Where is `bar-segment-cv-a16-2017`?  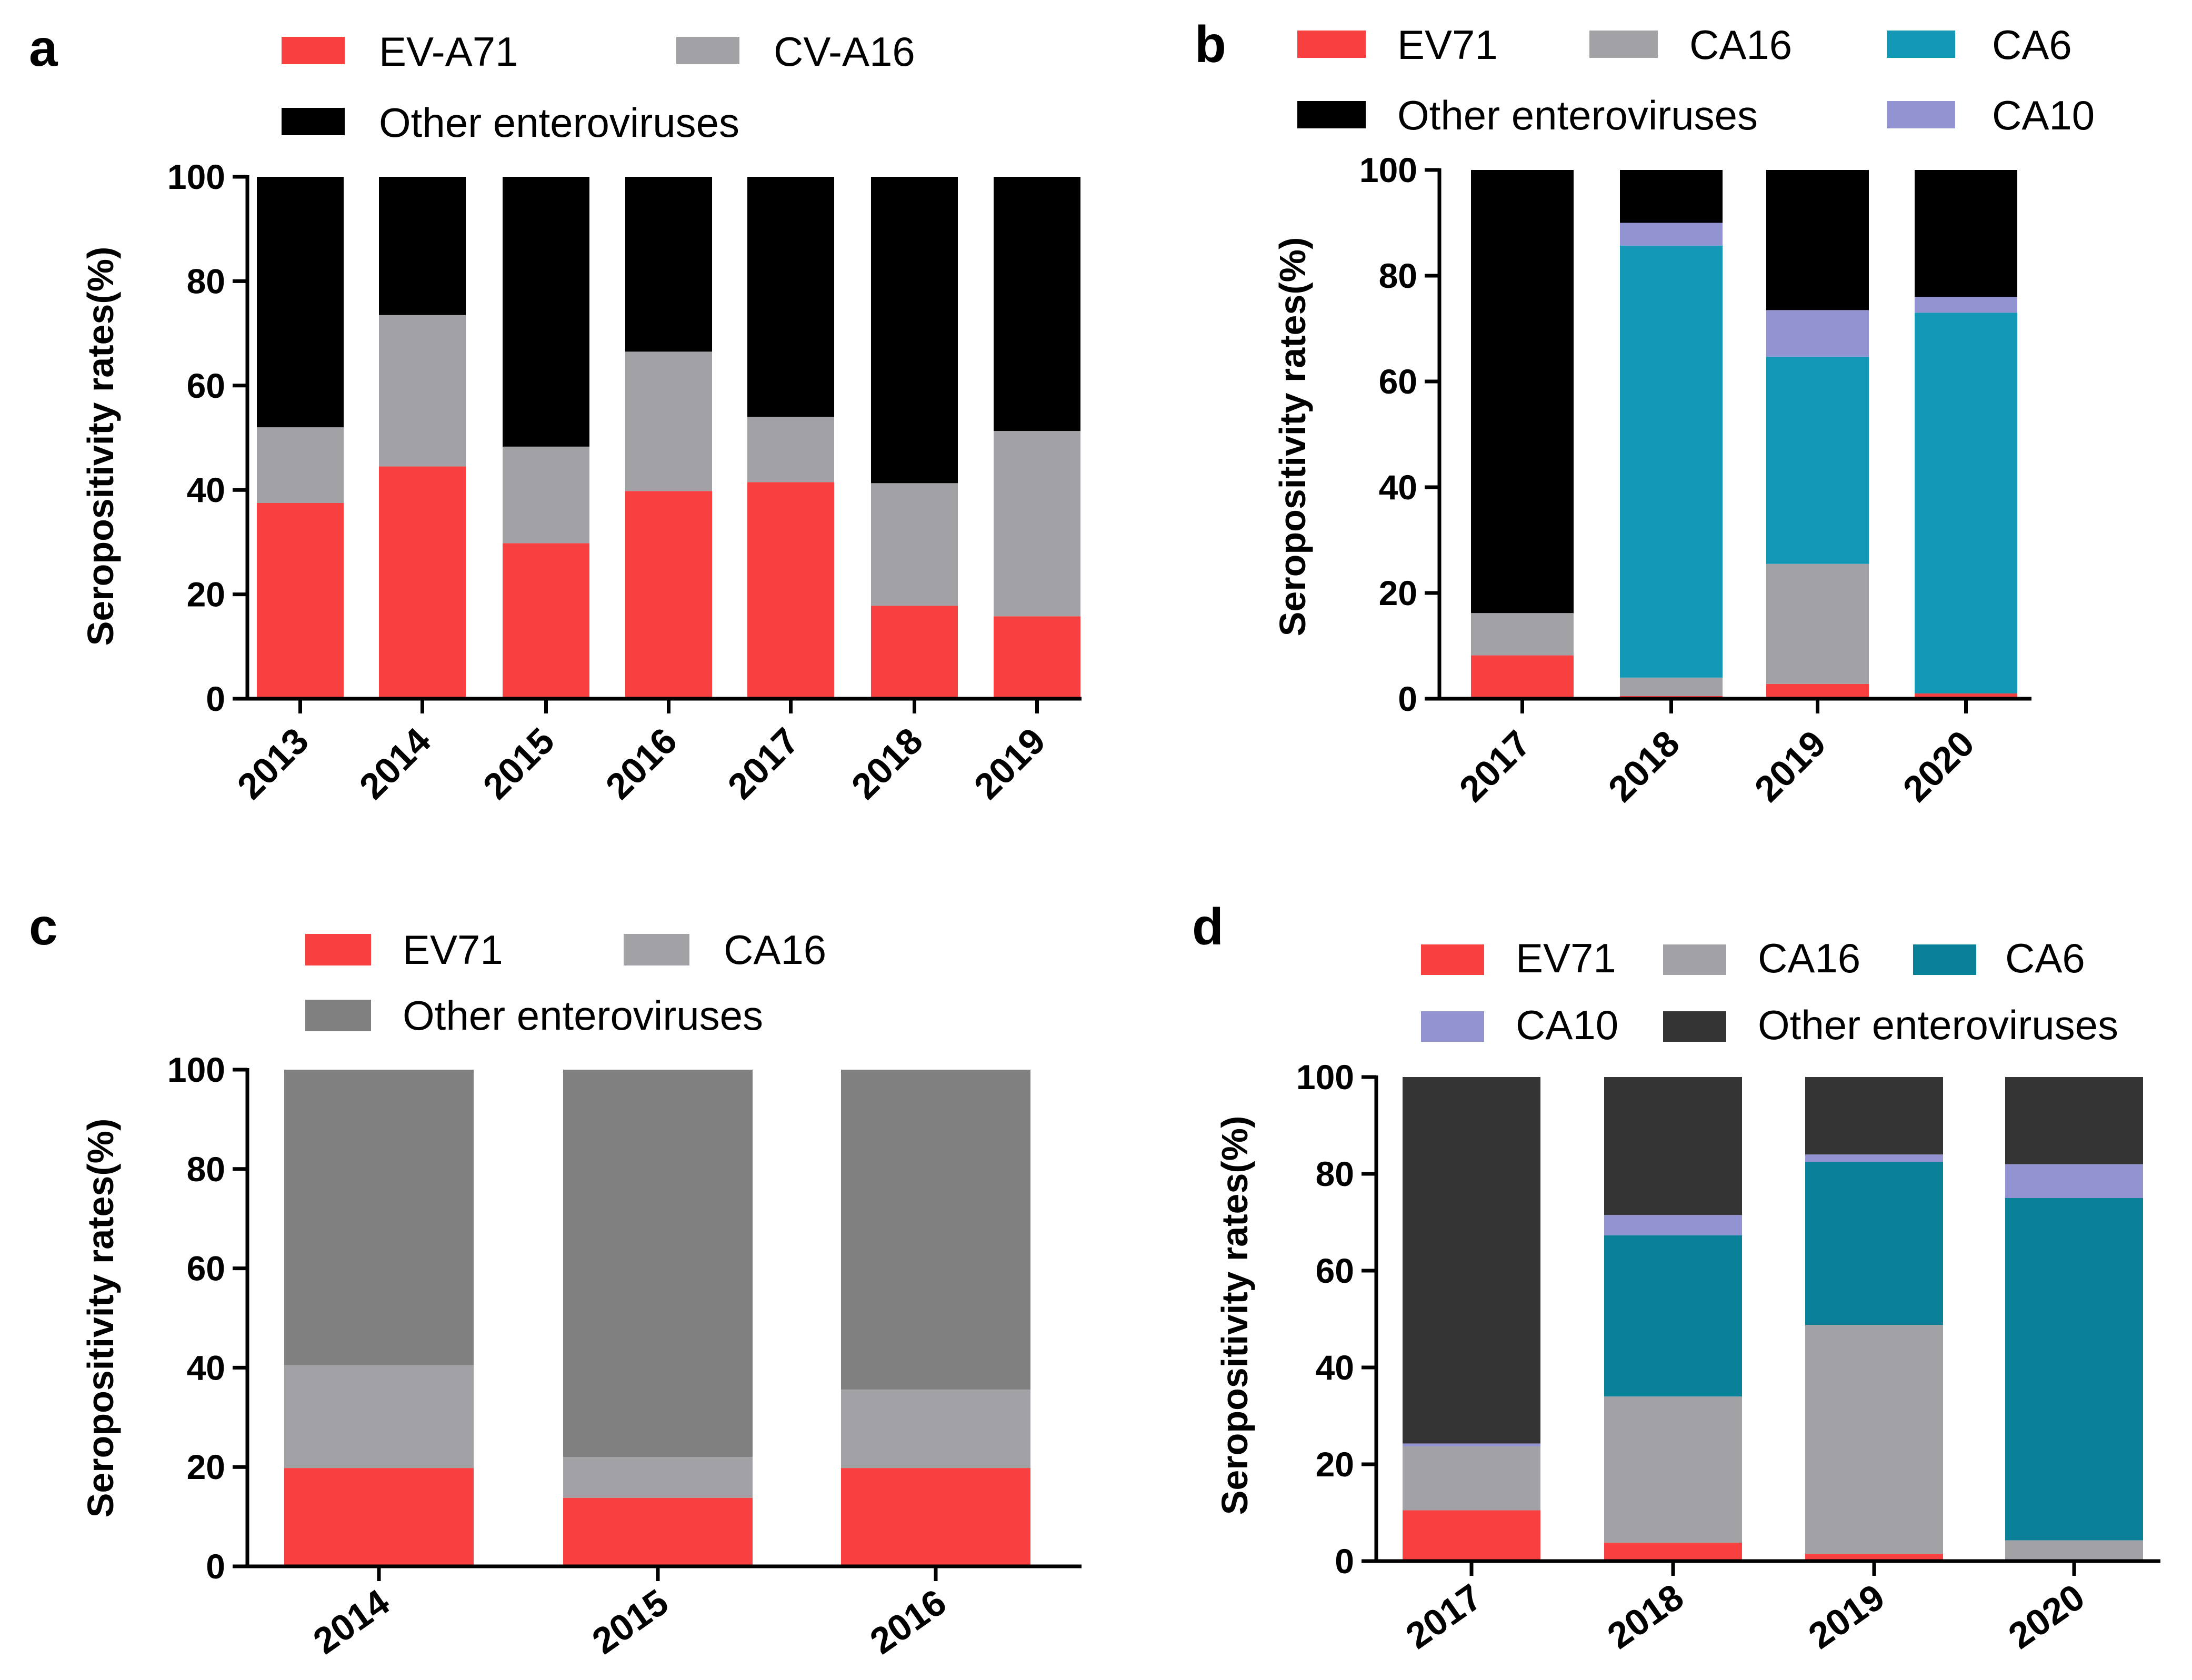
bar-segment-cv-a16-2017 is located at coordinates (790, 449).